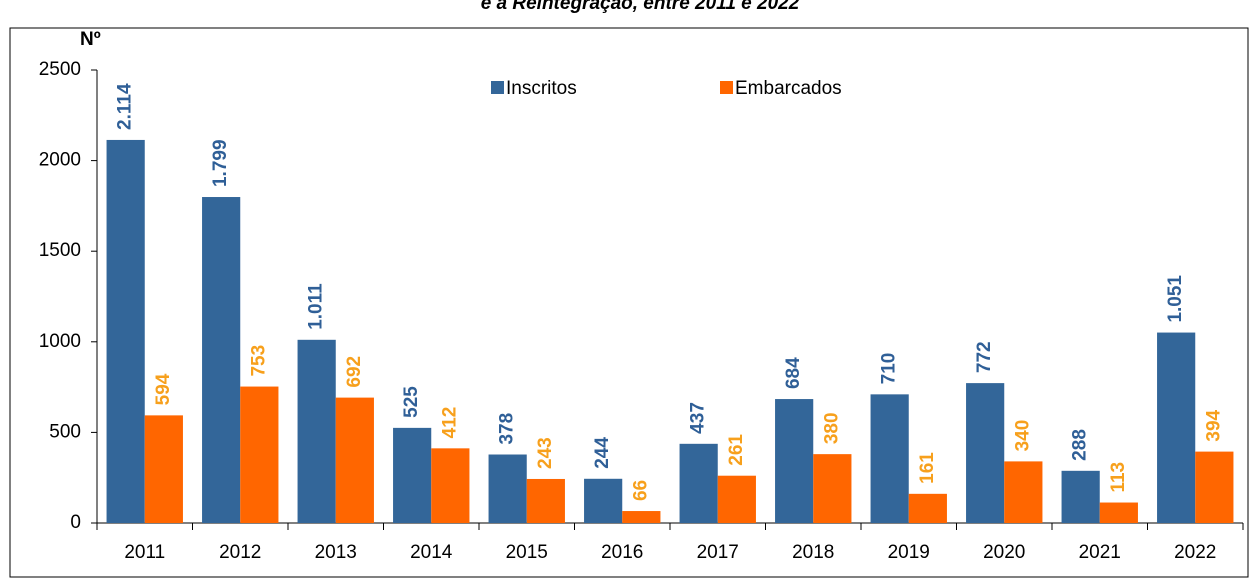 The image size is (1258, 579). What do you see at coordinates (163, 389) in the screenshot?
I see `value-label: 594` at bounding box center [163, 389].